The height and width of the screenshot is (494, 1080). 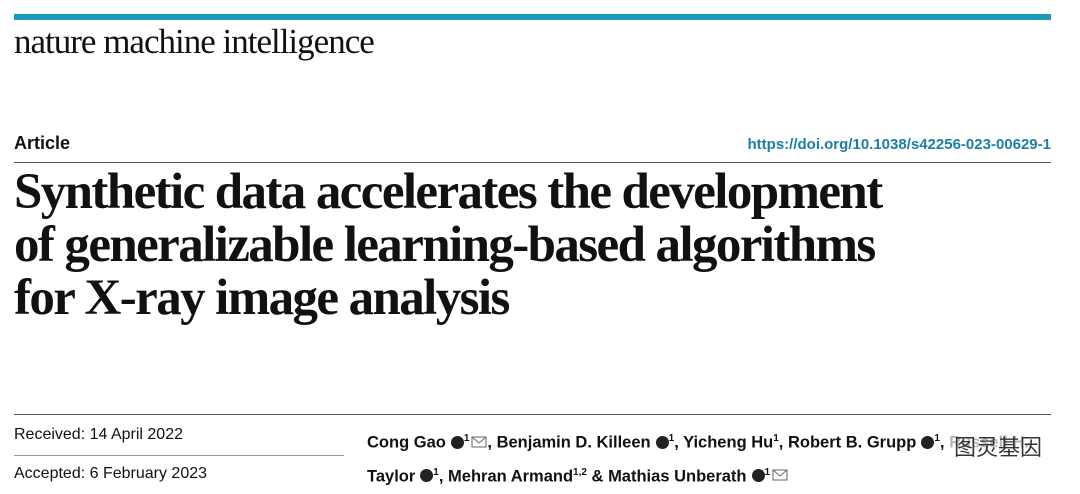 What do you see at coordinates (728, 442) in the screenshot?
I see `author-name: Yicheng Hu` at bounding box center [728, 442].